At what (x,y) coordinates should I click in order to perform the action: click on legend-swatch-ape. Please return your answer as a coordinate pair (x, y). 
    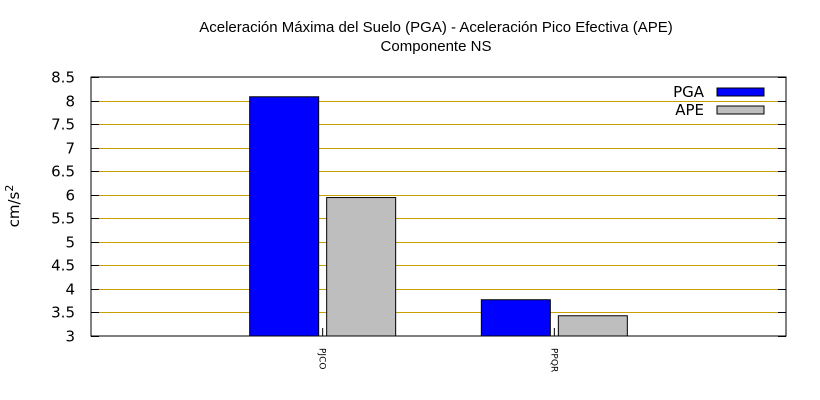
    Looking at the image, I should click on (740, 110).